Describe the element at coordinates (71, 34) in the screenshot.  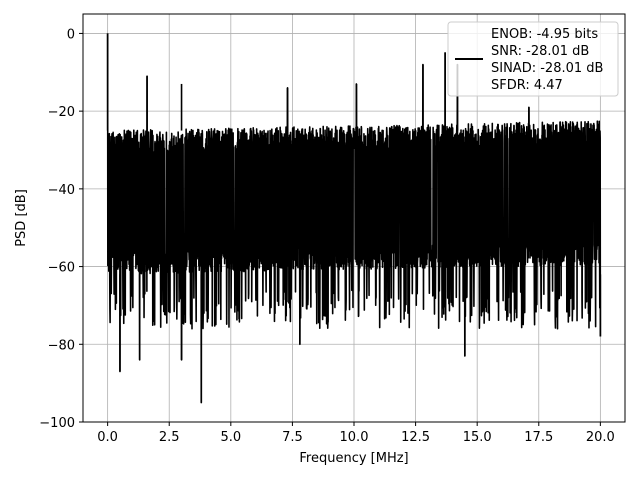
I see `y-tick-label: 0` at that location.